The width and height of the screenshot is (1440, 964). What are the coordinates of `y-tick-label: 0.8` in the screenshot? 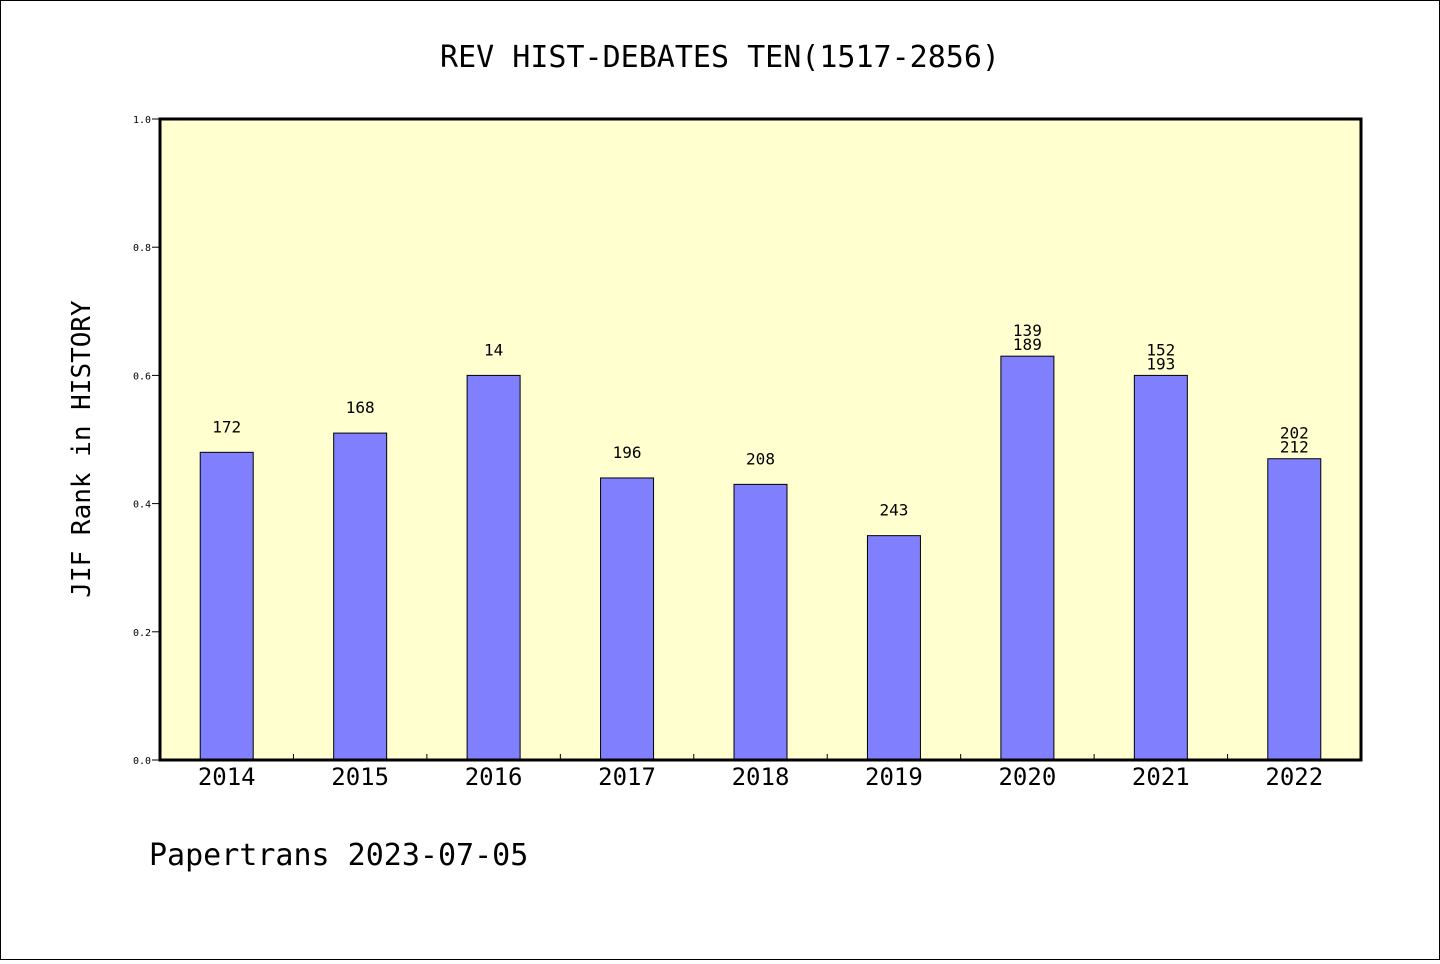 It's located at (142, 248).